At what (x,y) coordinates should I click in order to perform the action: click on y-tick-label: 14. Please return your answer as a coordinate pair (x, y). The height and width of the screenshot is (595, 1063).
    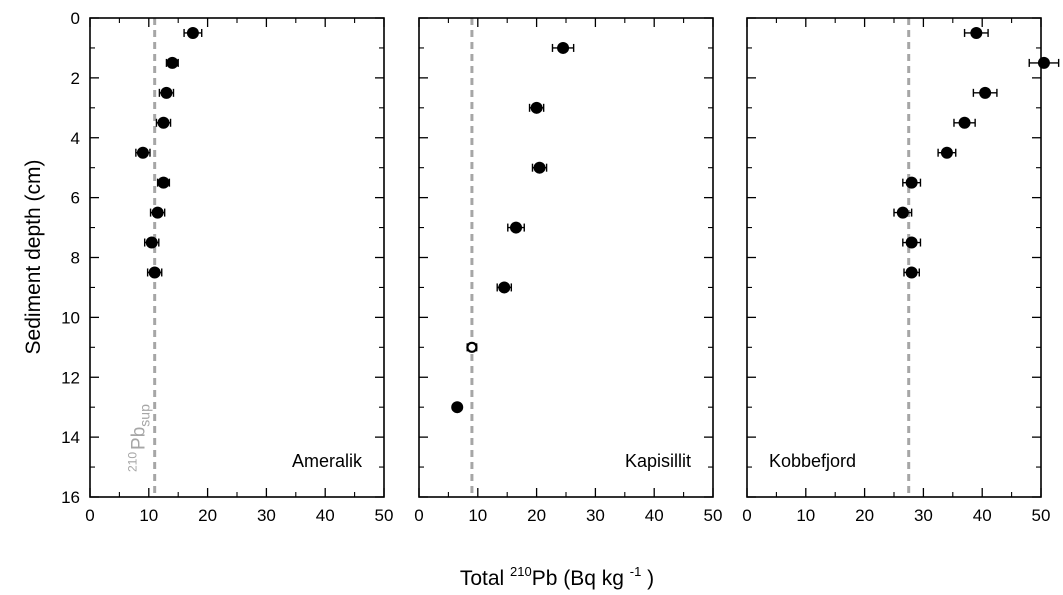
    Looking at the image, I should click on (70, 437).